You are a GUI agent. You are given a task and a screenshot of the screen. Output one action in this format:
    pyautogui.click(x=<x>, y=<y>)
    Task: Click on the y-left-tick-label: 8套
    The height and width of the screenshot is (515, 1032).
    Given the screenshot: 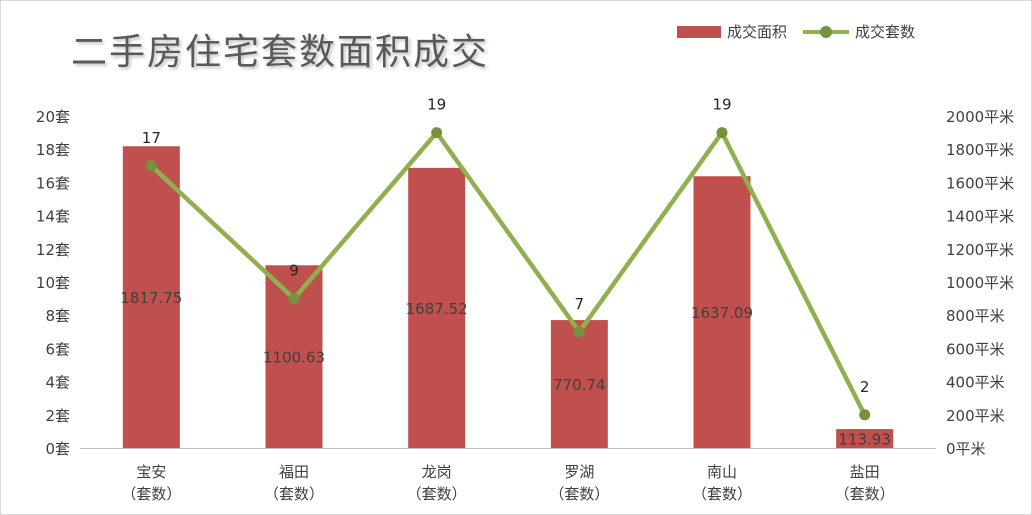 What is the action you would take?
    pyautogui.click(x=57, y=316)
    